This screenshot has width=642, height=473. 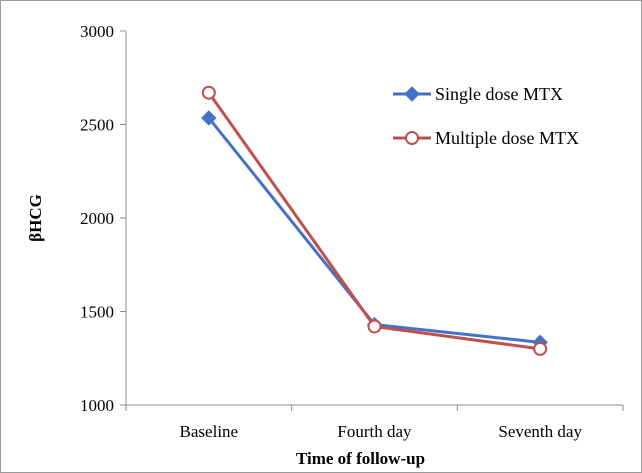 I want to click on x-axis-title: Time of follow-up, so click(x=360, y=458).